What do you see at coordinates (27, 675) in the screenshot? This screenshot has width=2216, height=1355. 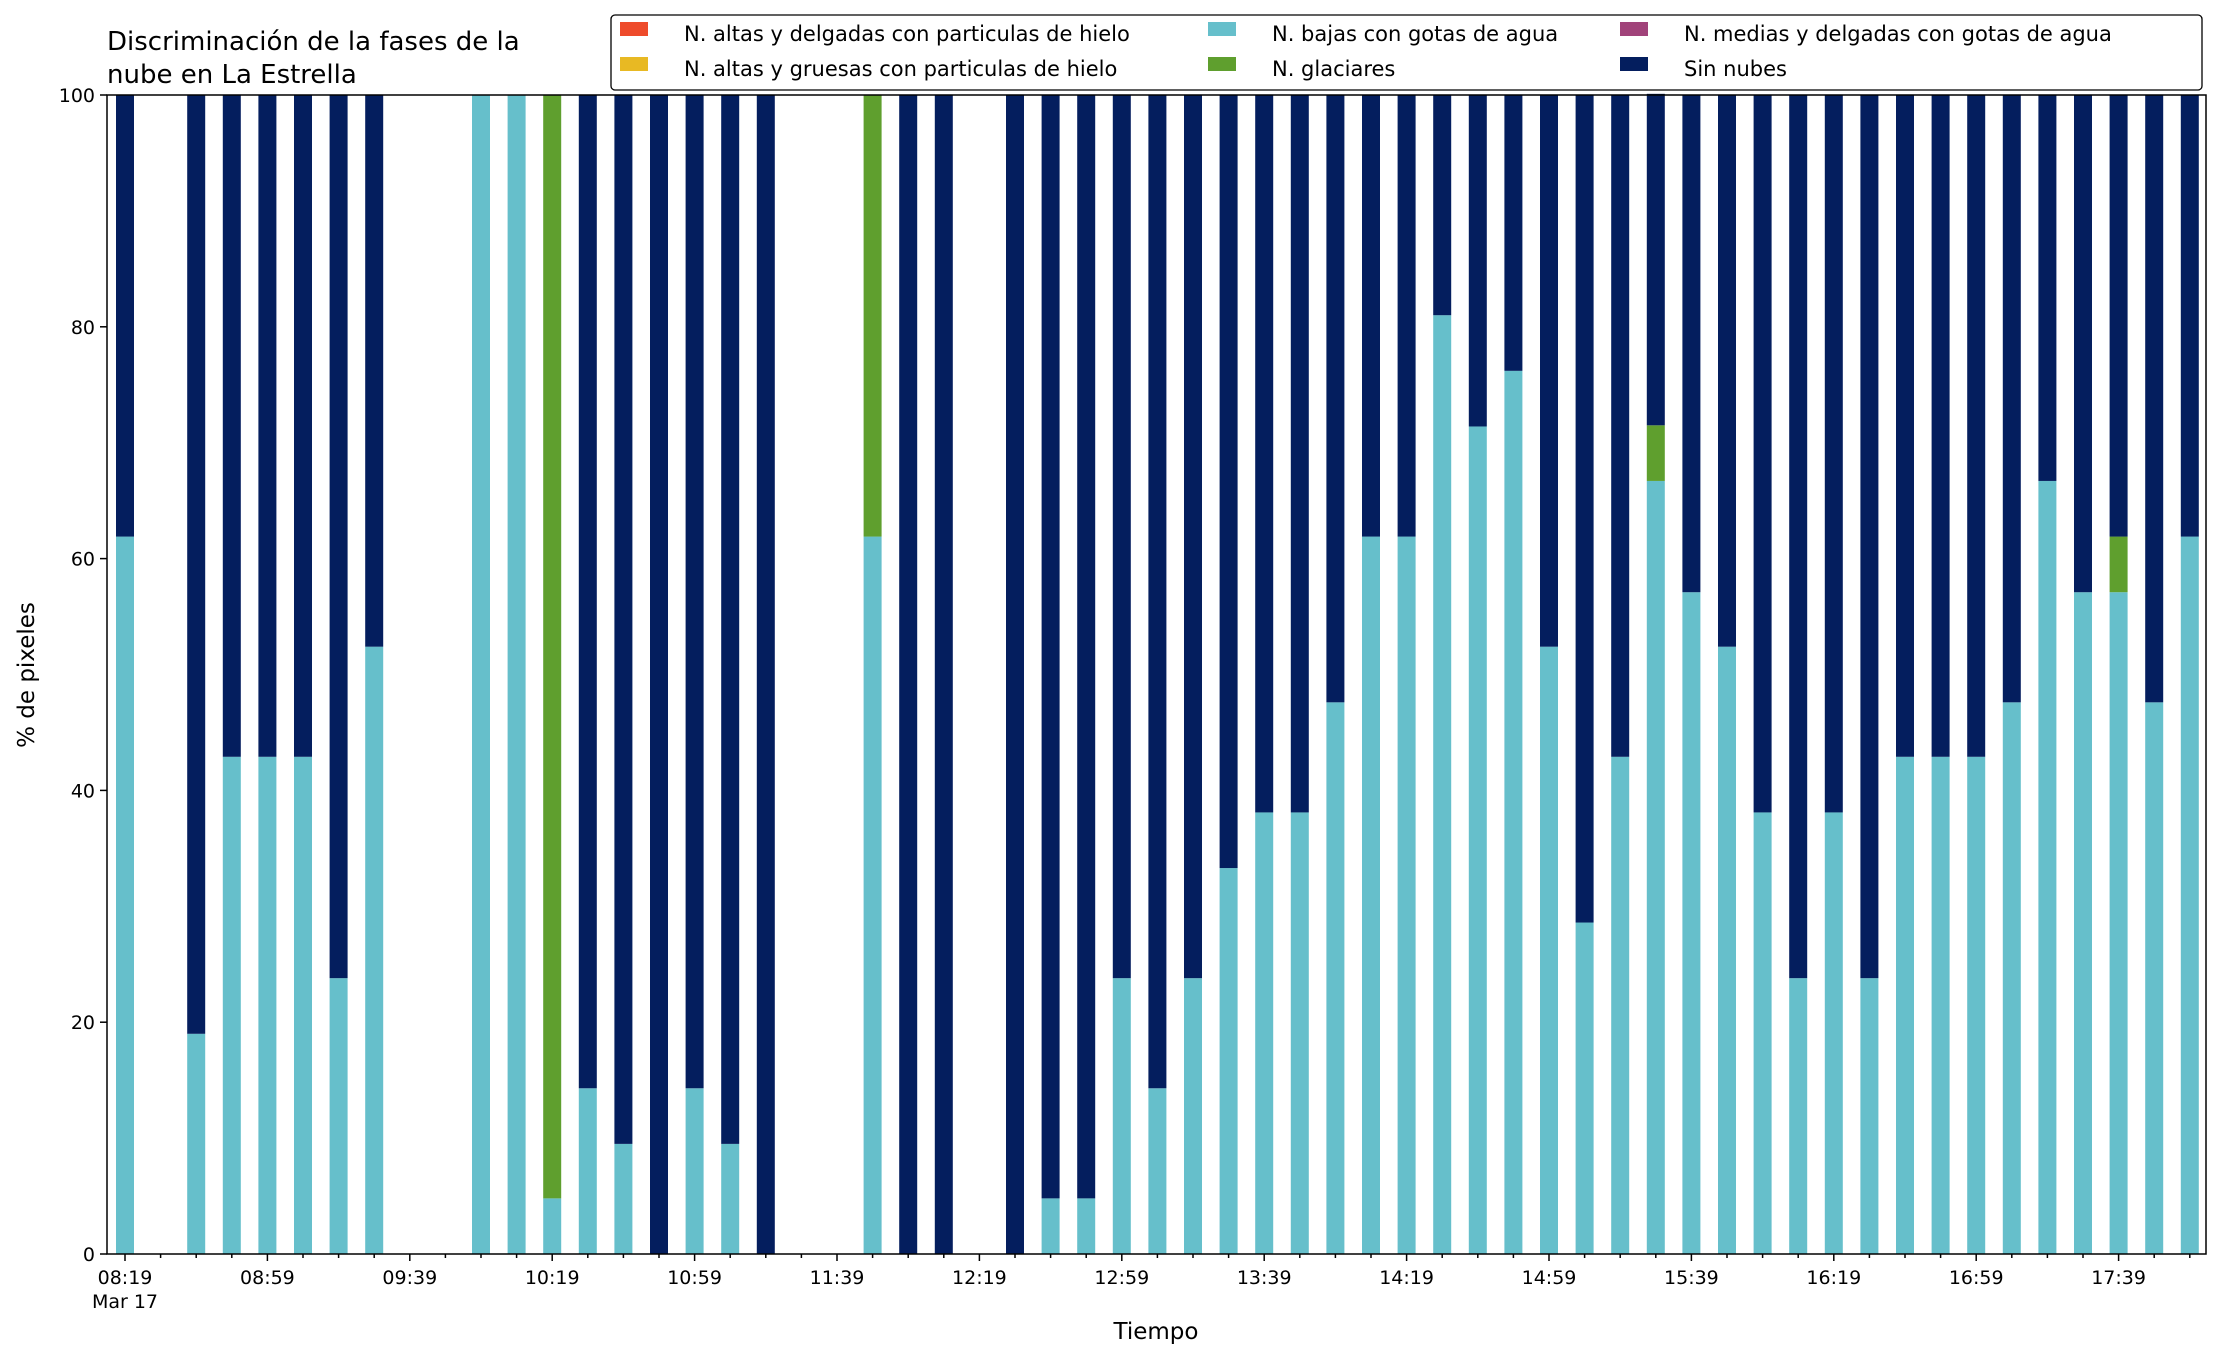 I see `y-axis-label: % de pixeles` at bounding box center [27, 675].